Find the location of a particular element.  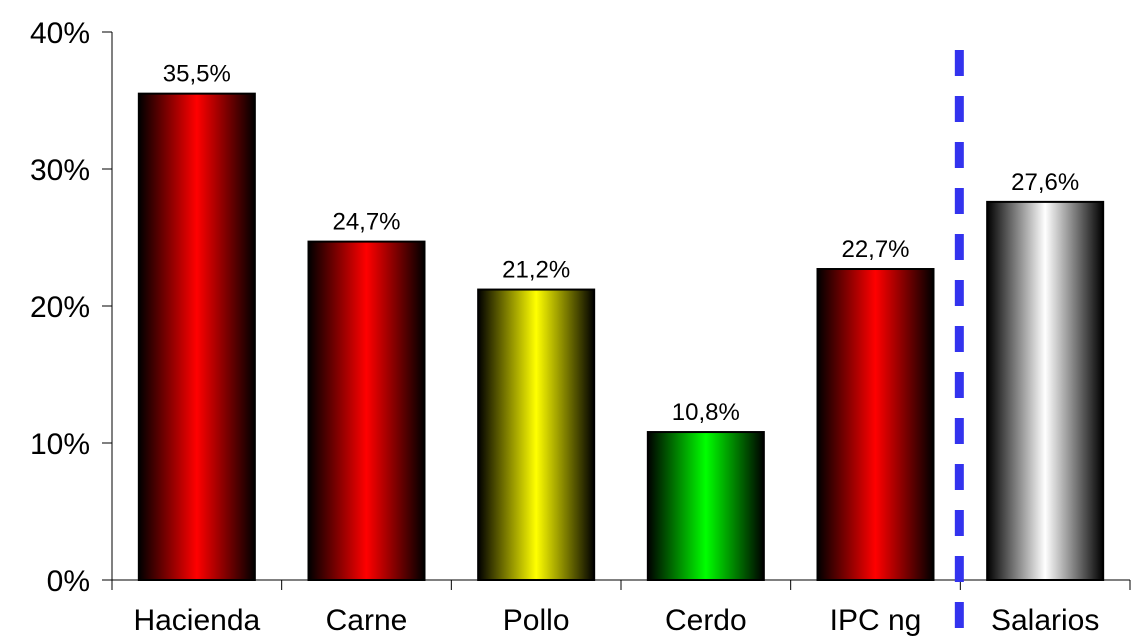

bar-carne is located at coordinates (366, 411).